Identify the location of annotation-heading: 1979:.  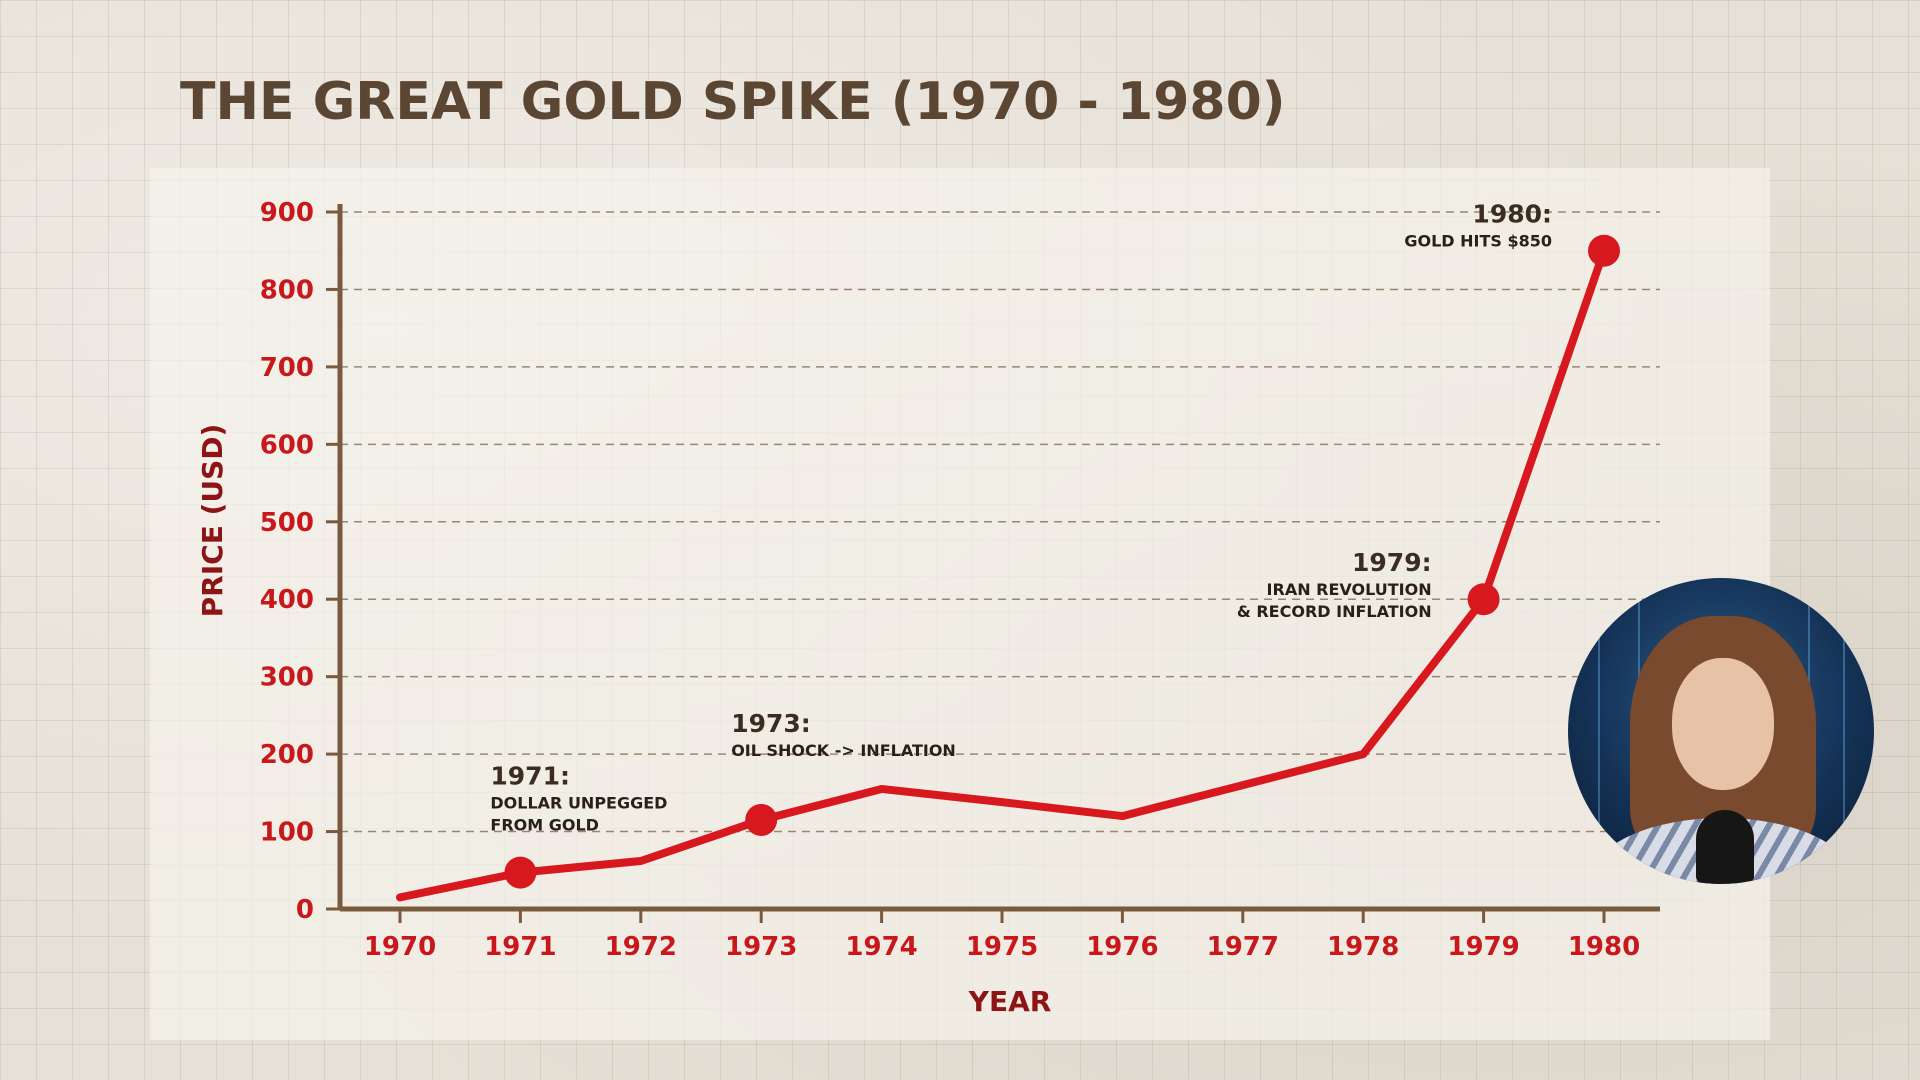
(1392, 562).